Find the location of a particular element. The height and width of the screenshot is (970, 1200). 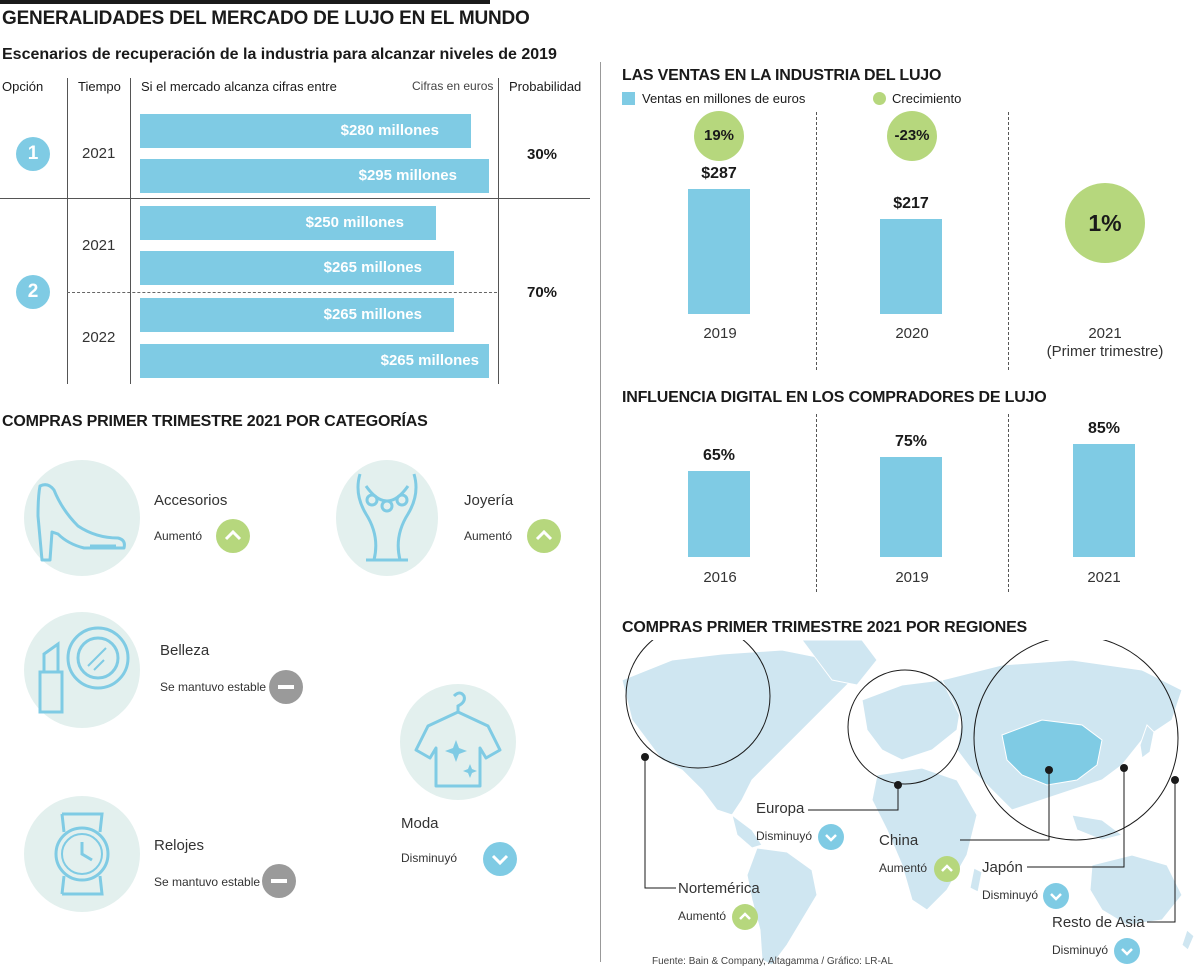

sales-bar-2019 is located at coordinates (719, 251).